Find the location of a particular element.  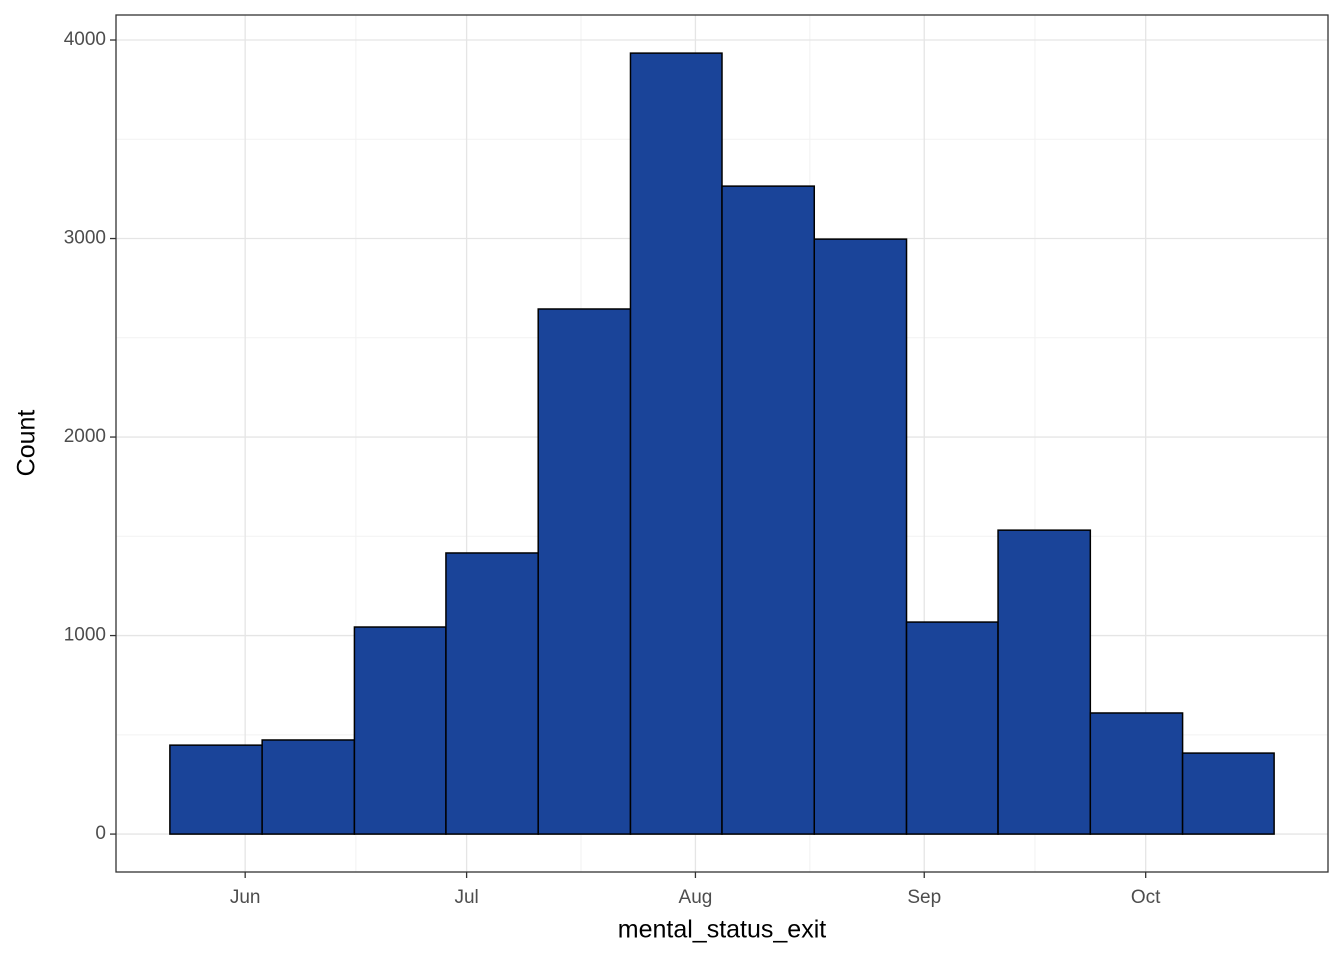

x-tick-label: Jun is located at coordinates (245, 897).